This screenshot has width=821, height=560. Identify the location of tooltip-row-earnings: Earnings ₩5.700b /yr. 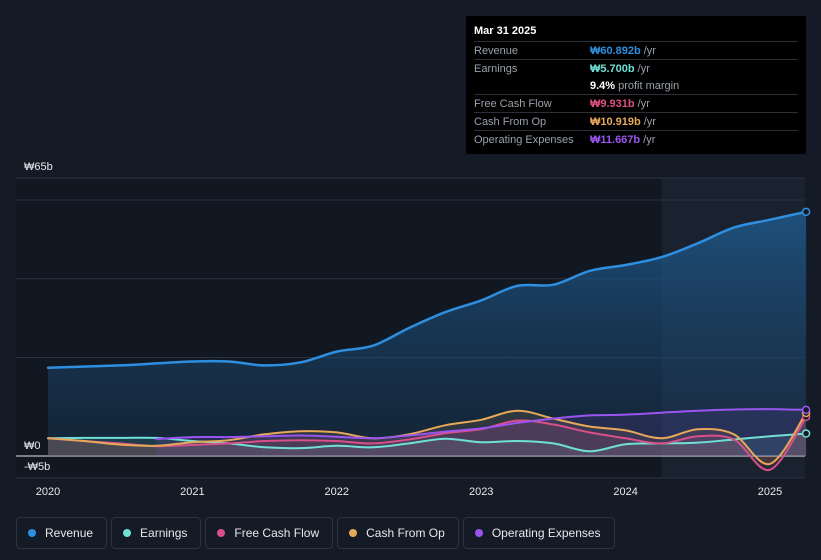
(636, 68).